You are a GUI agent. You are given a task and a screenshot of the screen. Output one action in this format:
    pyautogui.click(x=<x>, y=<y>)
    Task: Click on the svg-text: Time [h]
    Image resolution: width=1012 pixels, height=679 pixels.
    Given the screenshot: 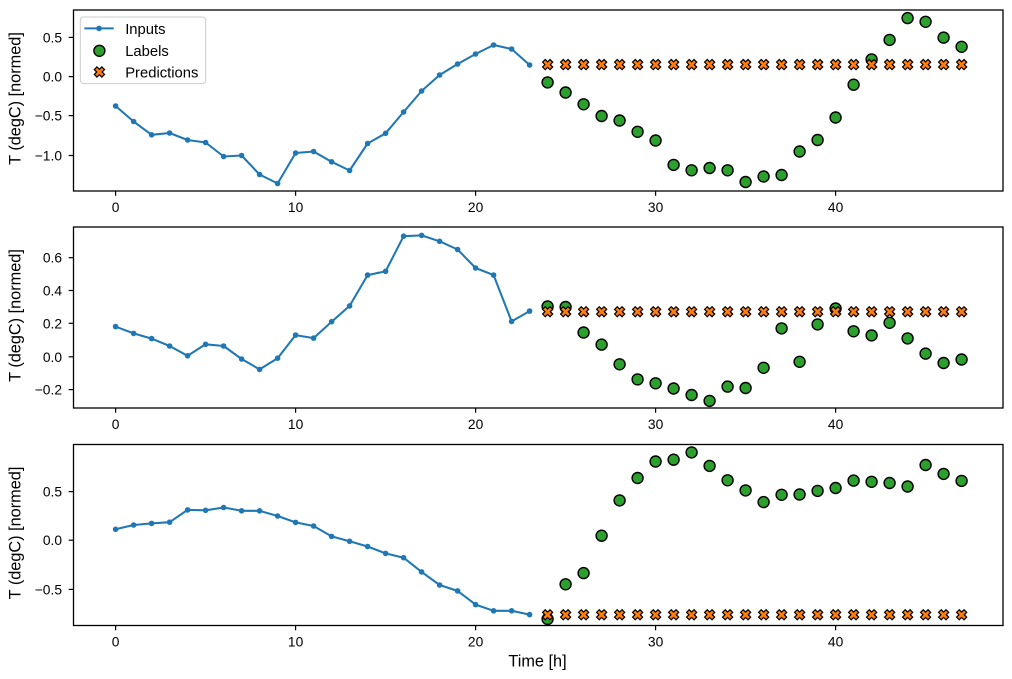 What is the action you would take?
    pyautogui.click(x=537, y=661)
    